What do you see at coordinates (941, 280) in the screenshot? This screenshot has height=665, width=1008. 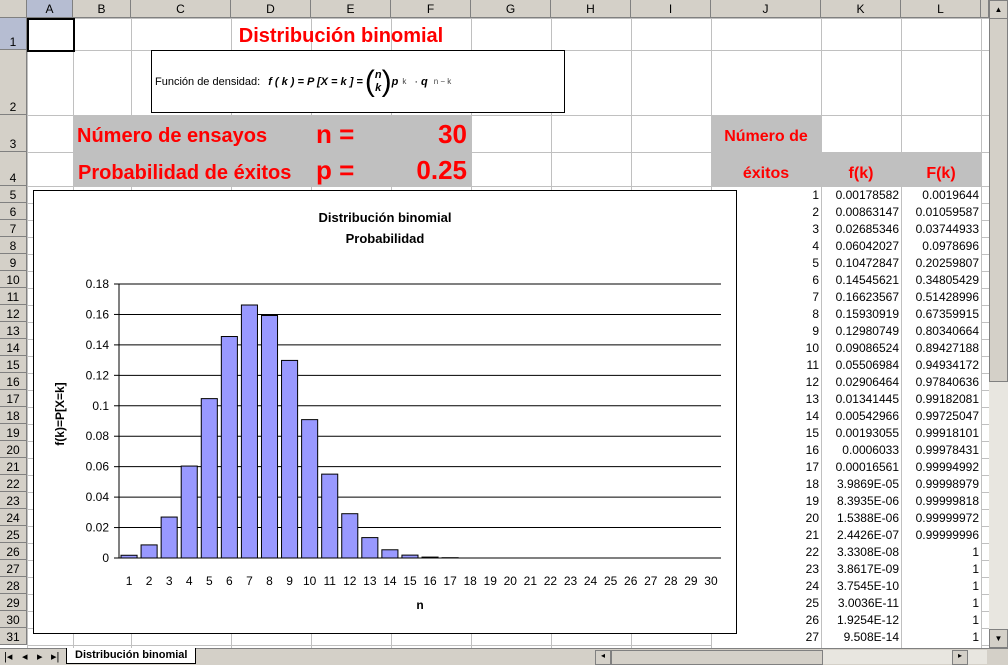 I see `cell-Fk: 0.34805429` at bounding box center [941, 280].